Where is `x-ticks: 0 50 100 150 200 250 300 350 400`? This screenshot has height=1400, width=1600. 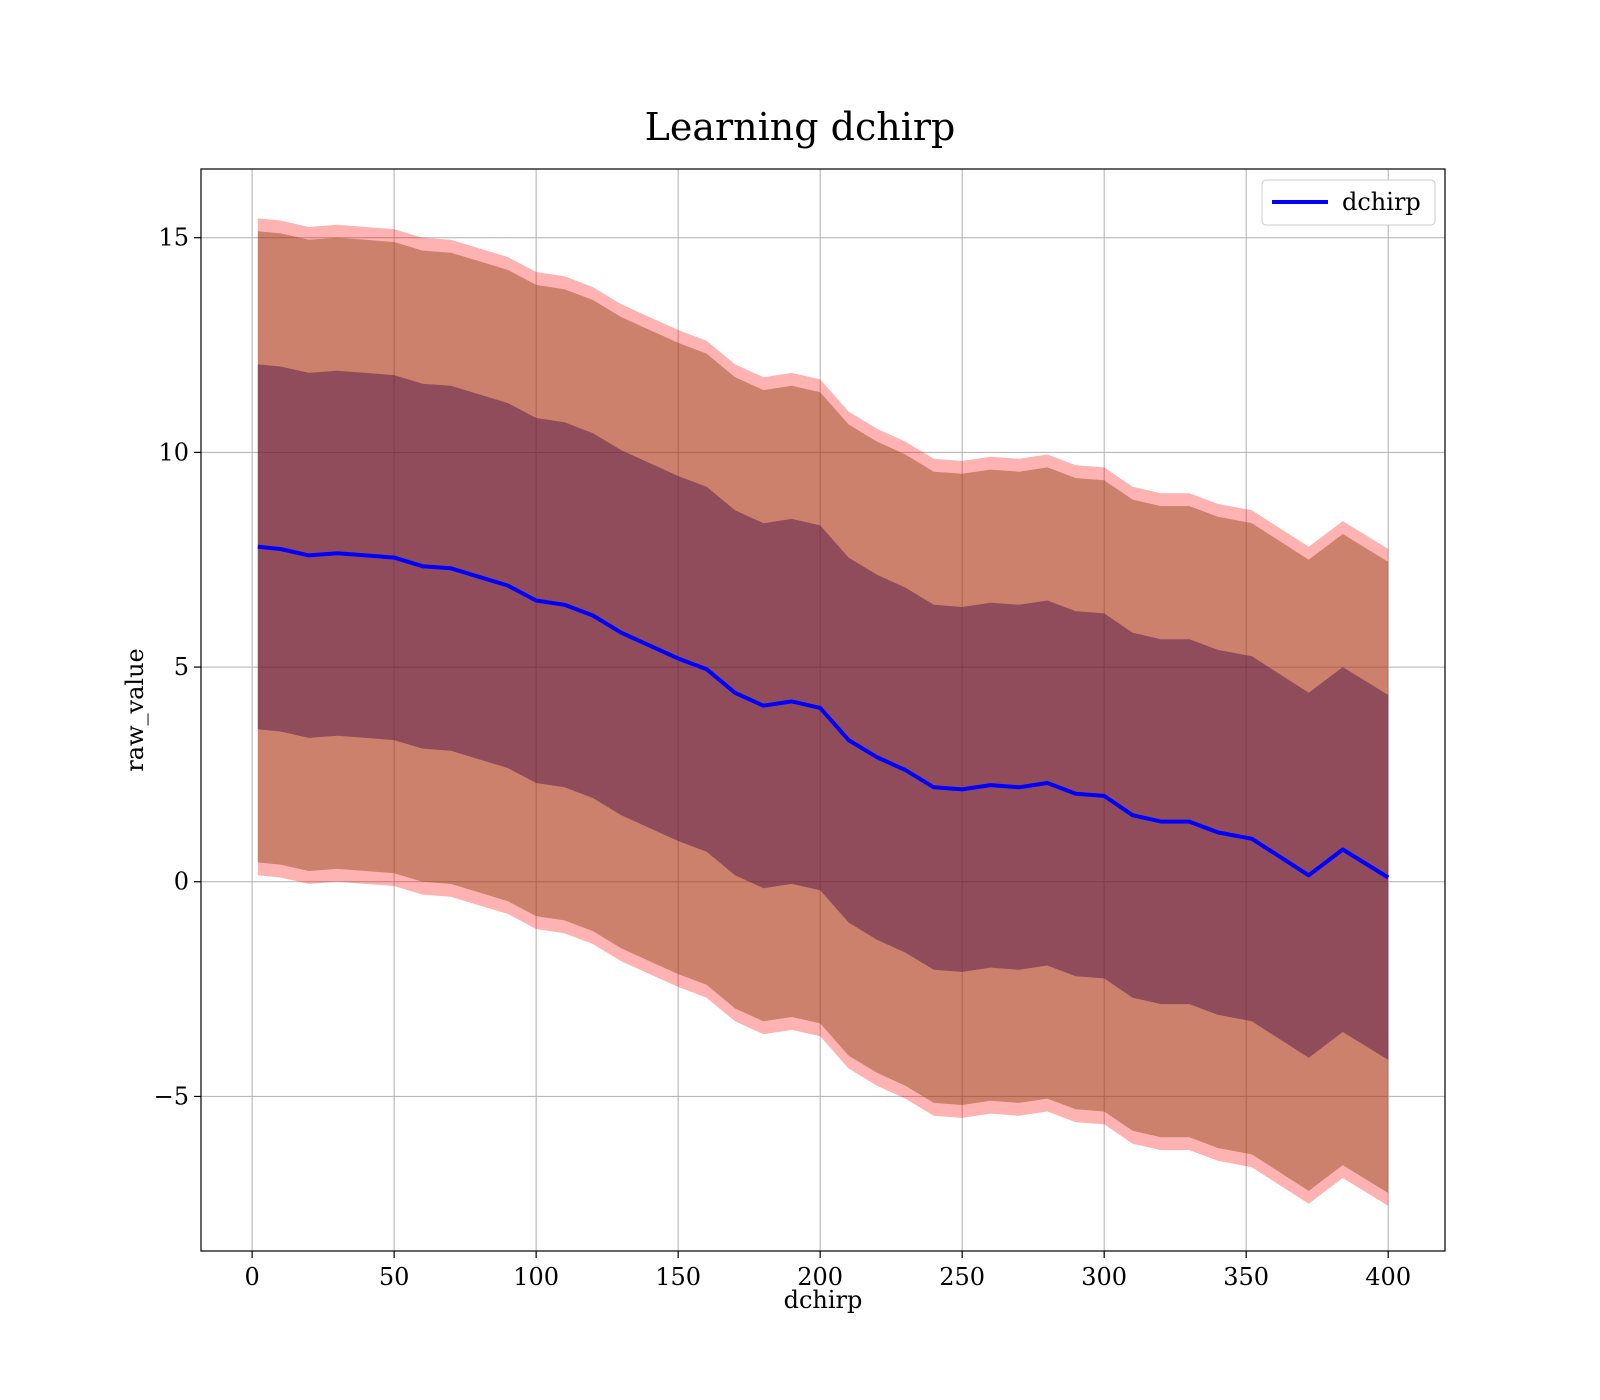
x-ticks: 0 50 100 150 200 250 300 350 400 is located at coordinates (827, 1271).